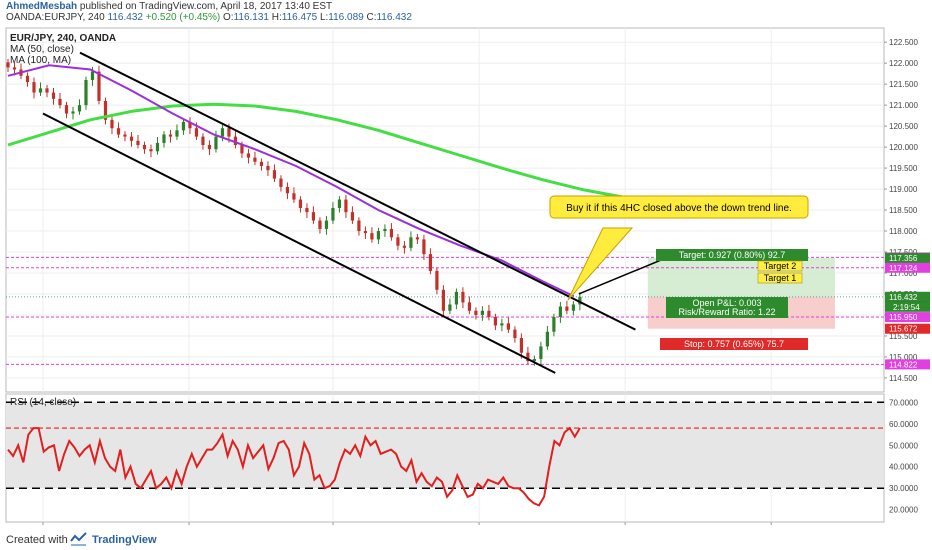 The width and height of the screenshot is (932, 550). I want to click on tradingview-brand: TradingView, so click(124, 540).